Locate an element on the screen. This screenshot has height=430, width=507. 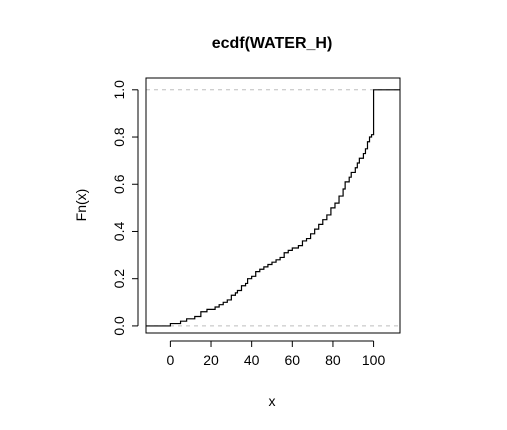
y-tick-label: 0.4 is located at coordinates (119, 232).